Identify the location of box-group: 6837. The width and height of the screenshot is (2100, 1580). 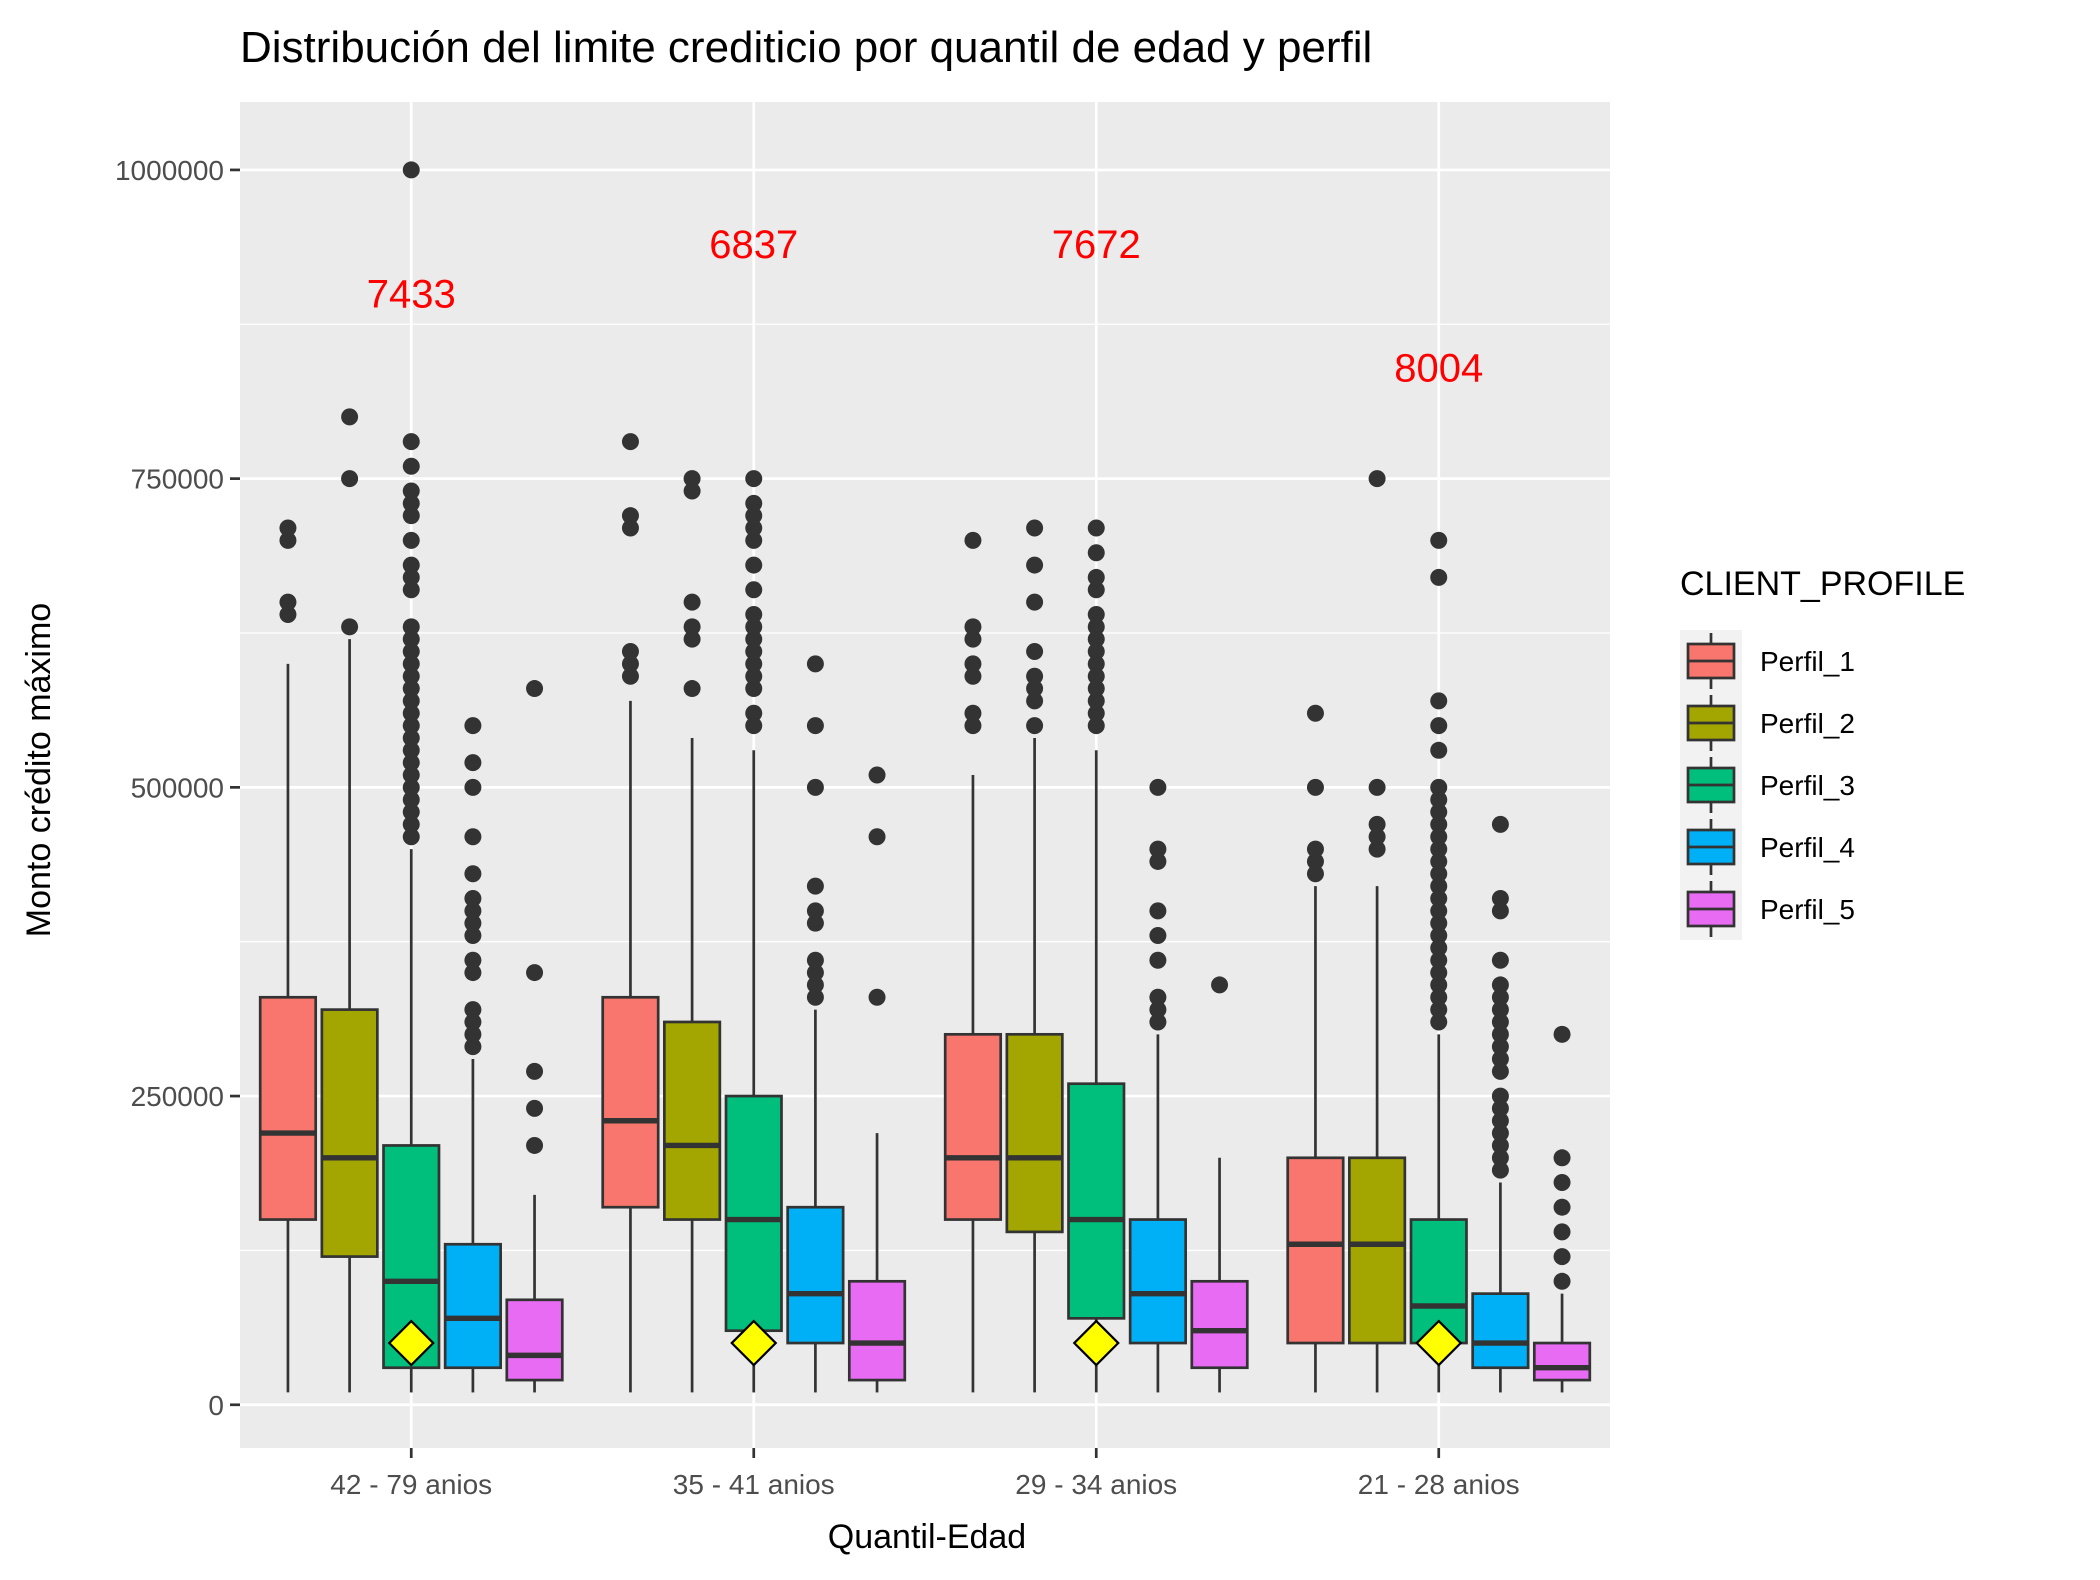
(754, 808).